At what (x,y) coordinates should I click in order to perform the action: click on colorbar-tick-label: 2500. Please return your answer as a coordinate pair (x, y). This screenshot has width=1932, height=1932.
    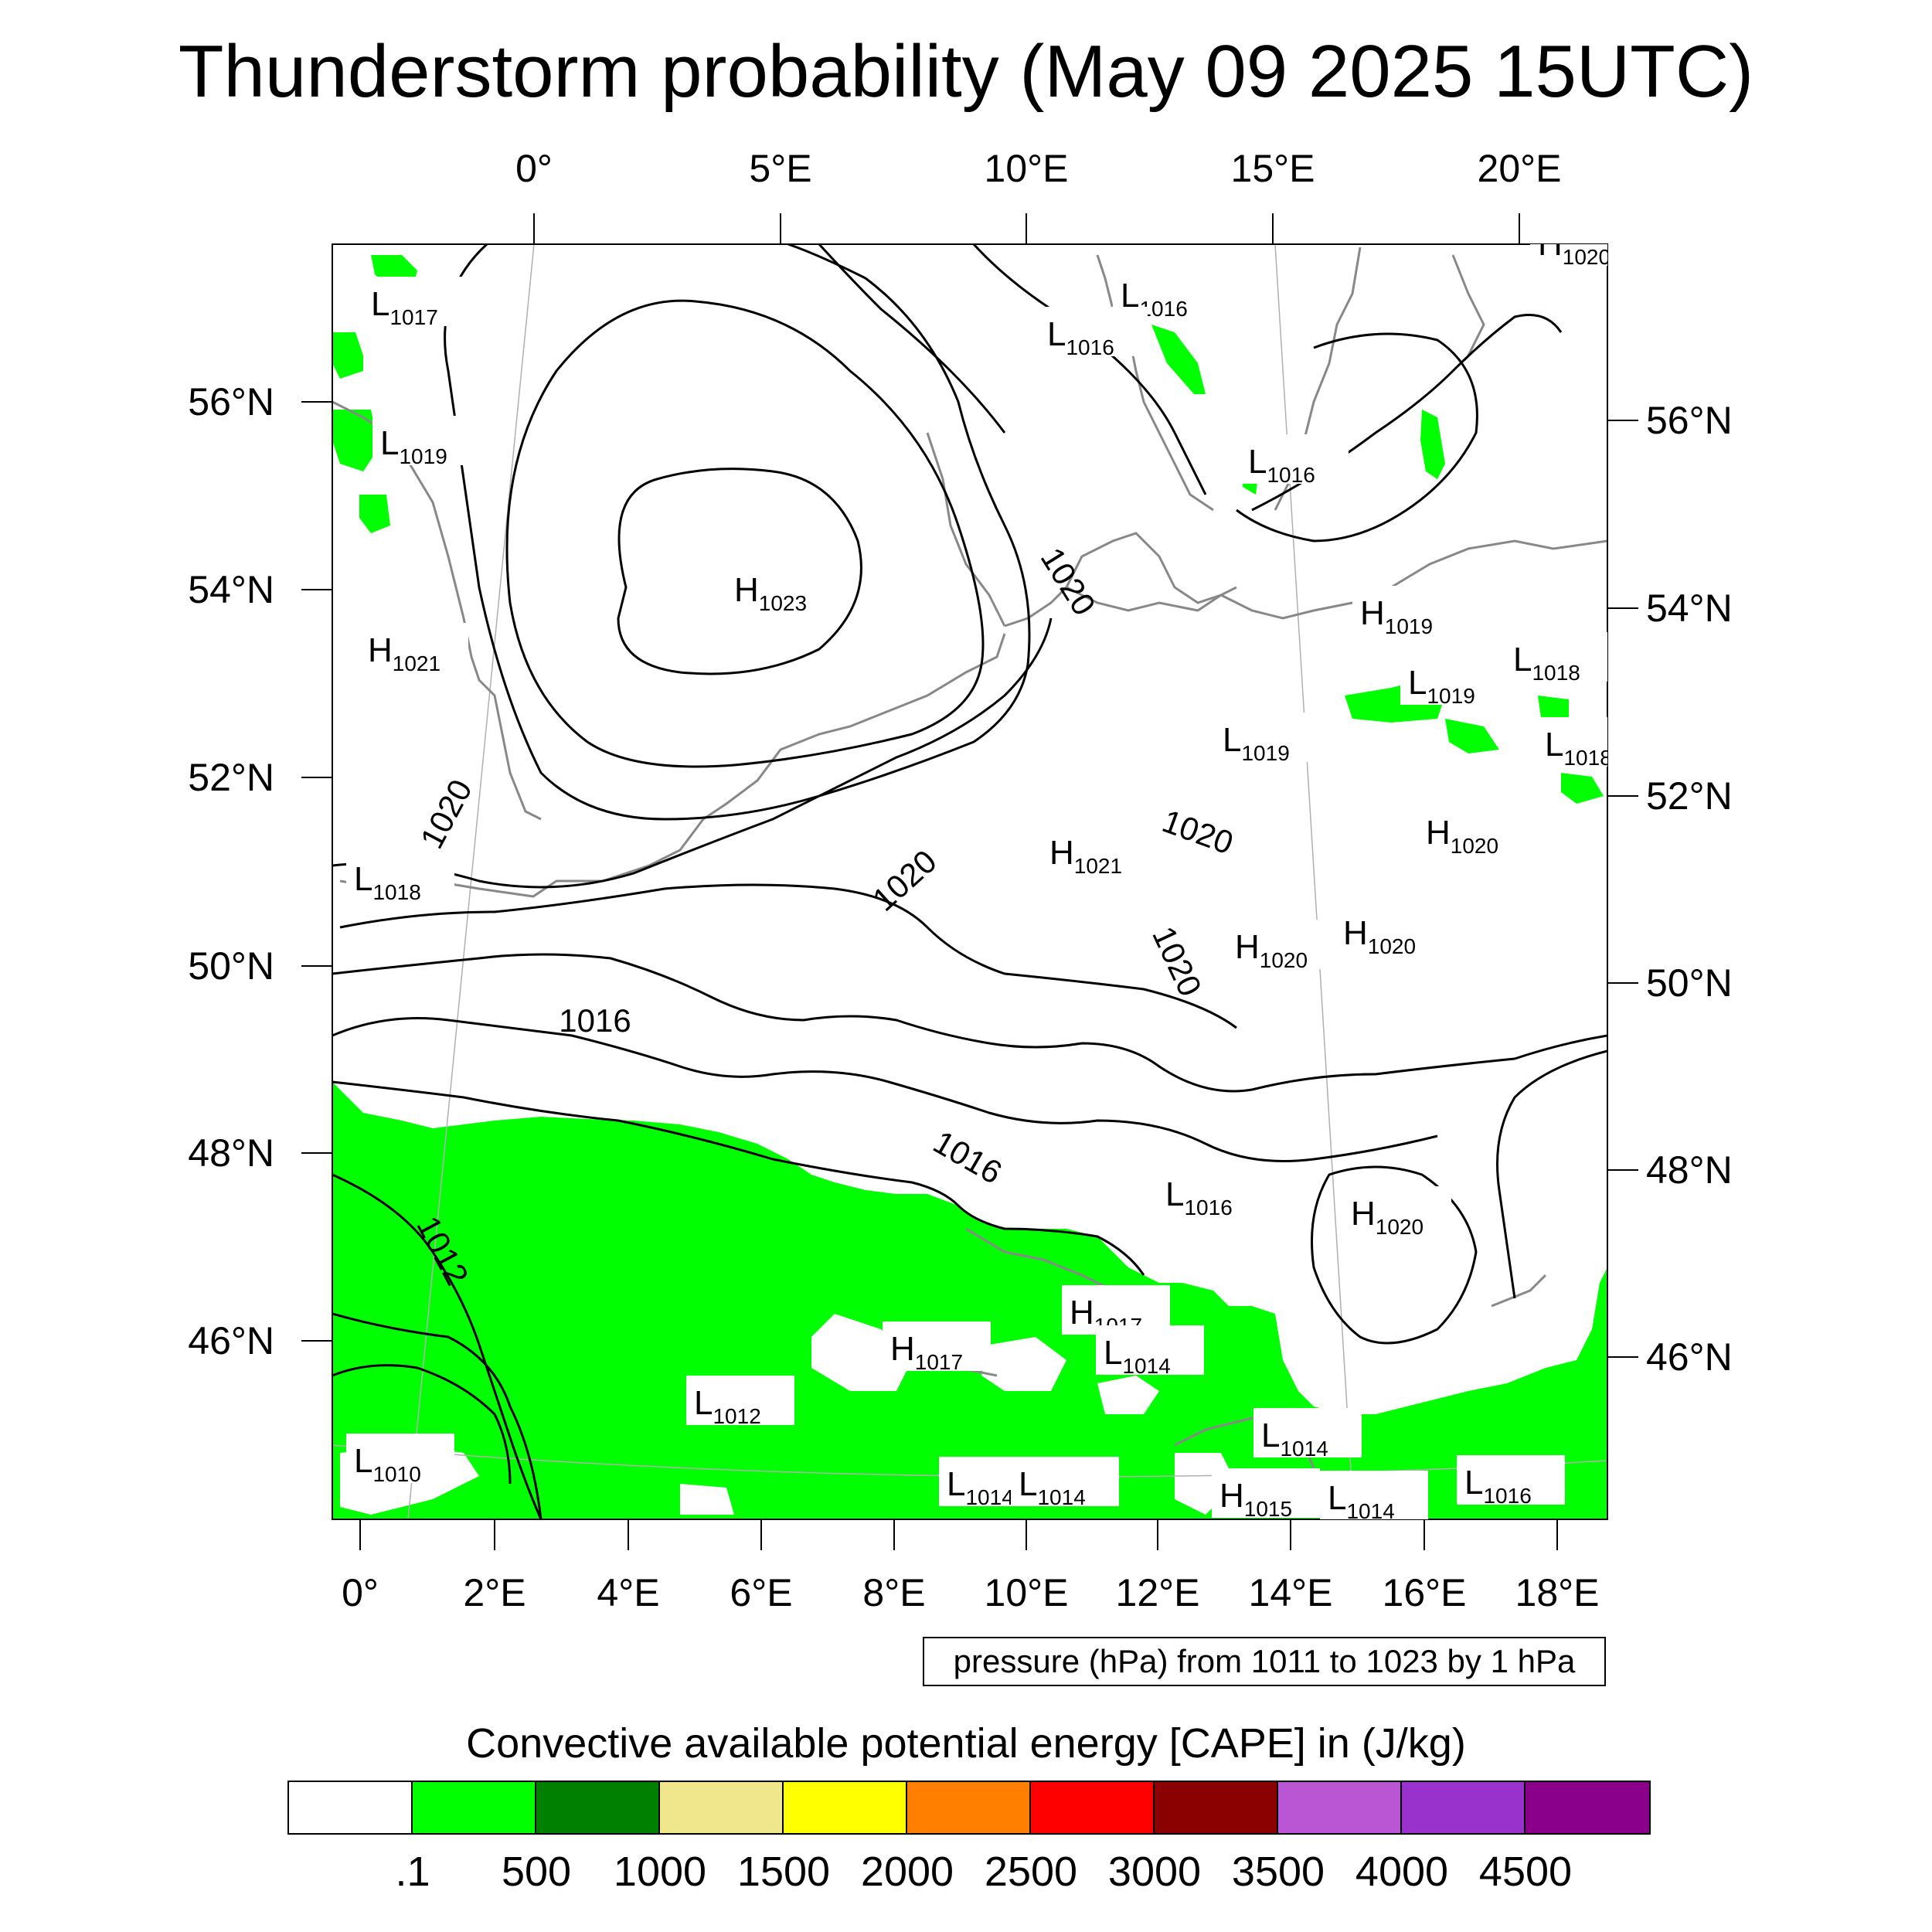
    Looking at the image, I should click on (1031, 1872).